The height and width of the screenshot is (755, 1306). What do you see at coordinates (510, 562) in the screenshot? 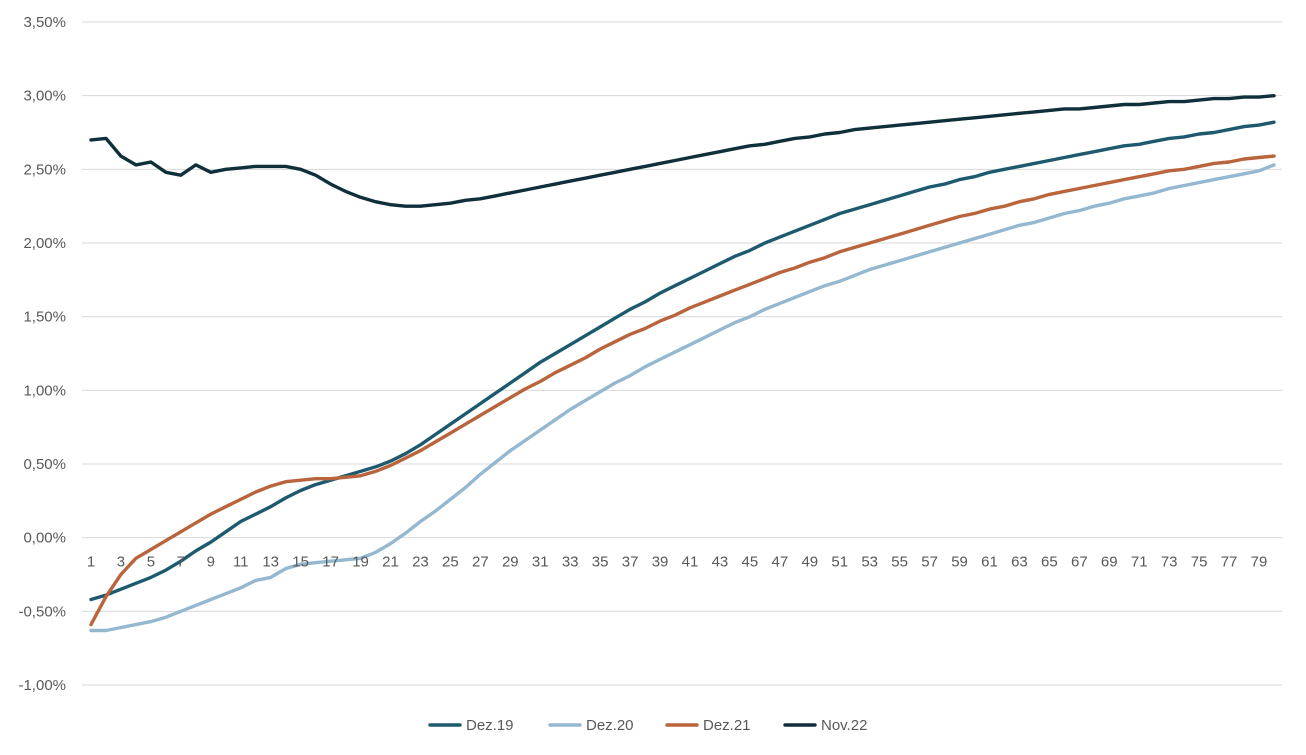
I see `x-tick-label: 29` at bounding box center [510, 562].